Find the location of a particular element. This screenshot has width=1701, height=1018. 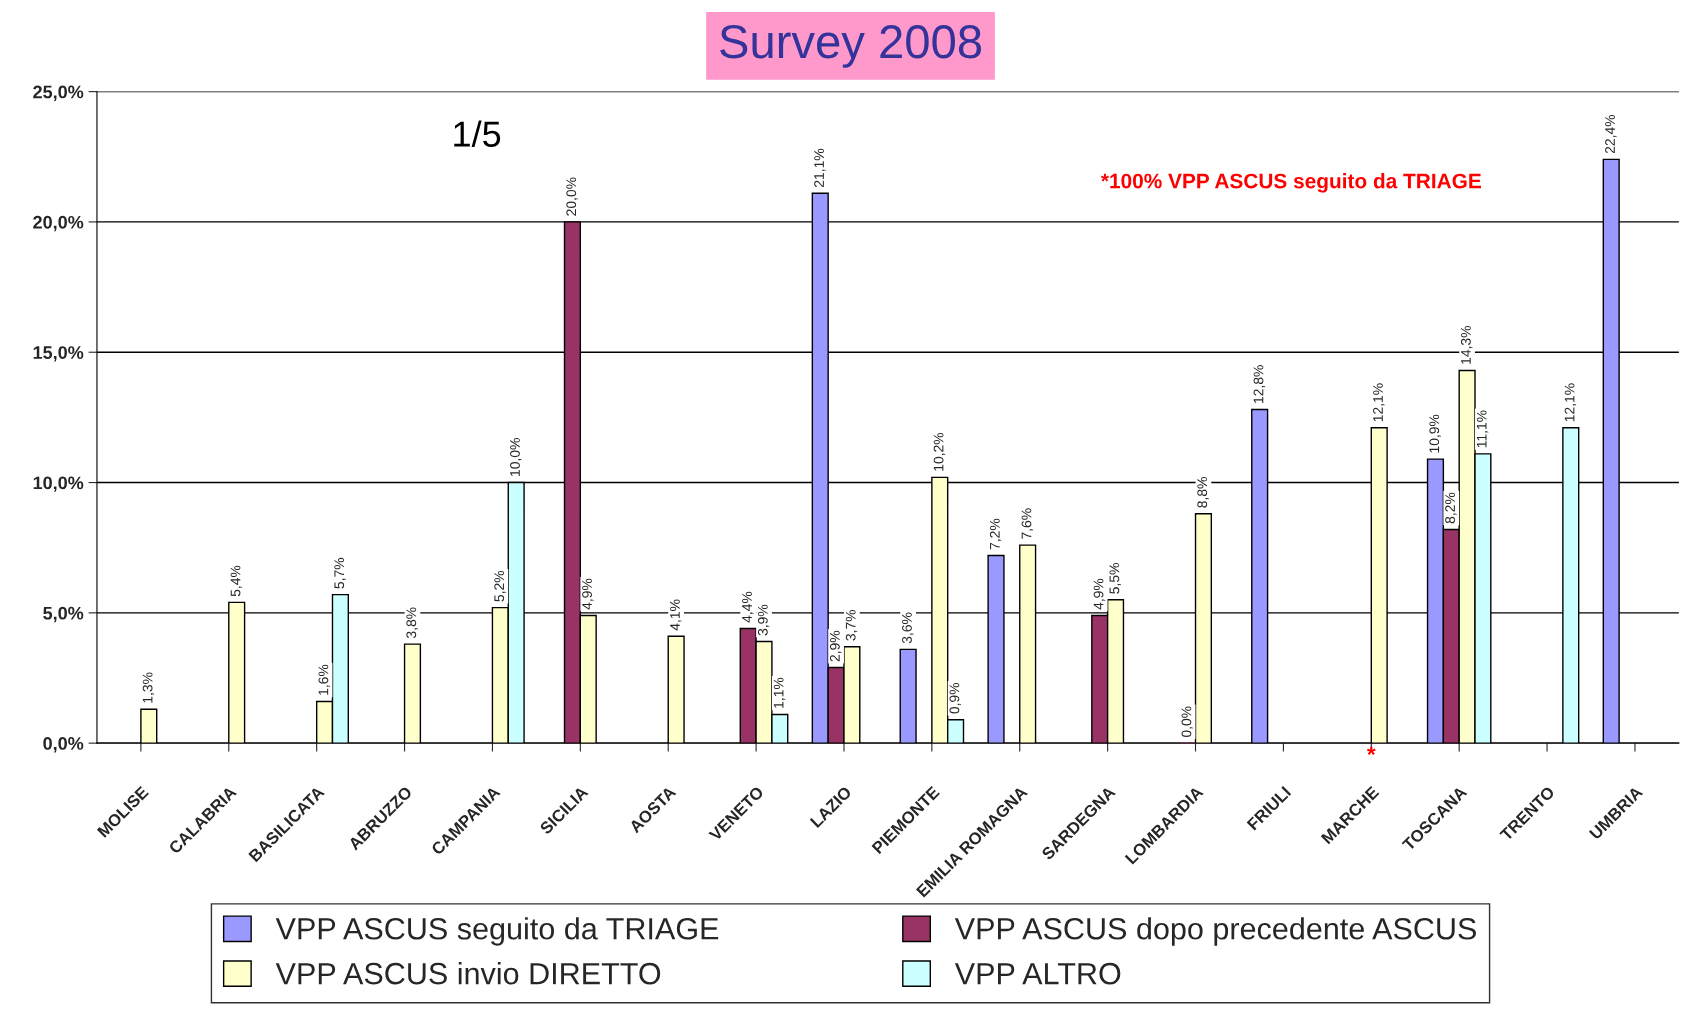

data-label: 1,3% is located at coordinates (148, 687).